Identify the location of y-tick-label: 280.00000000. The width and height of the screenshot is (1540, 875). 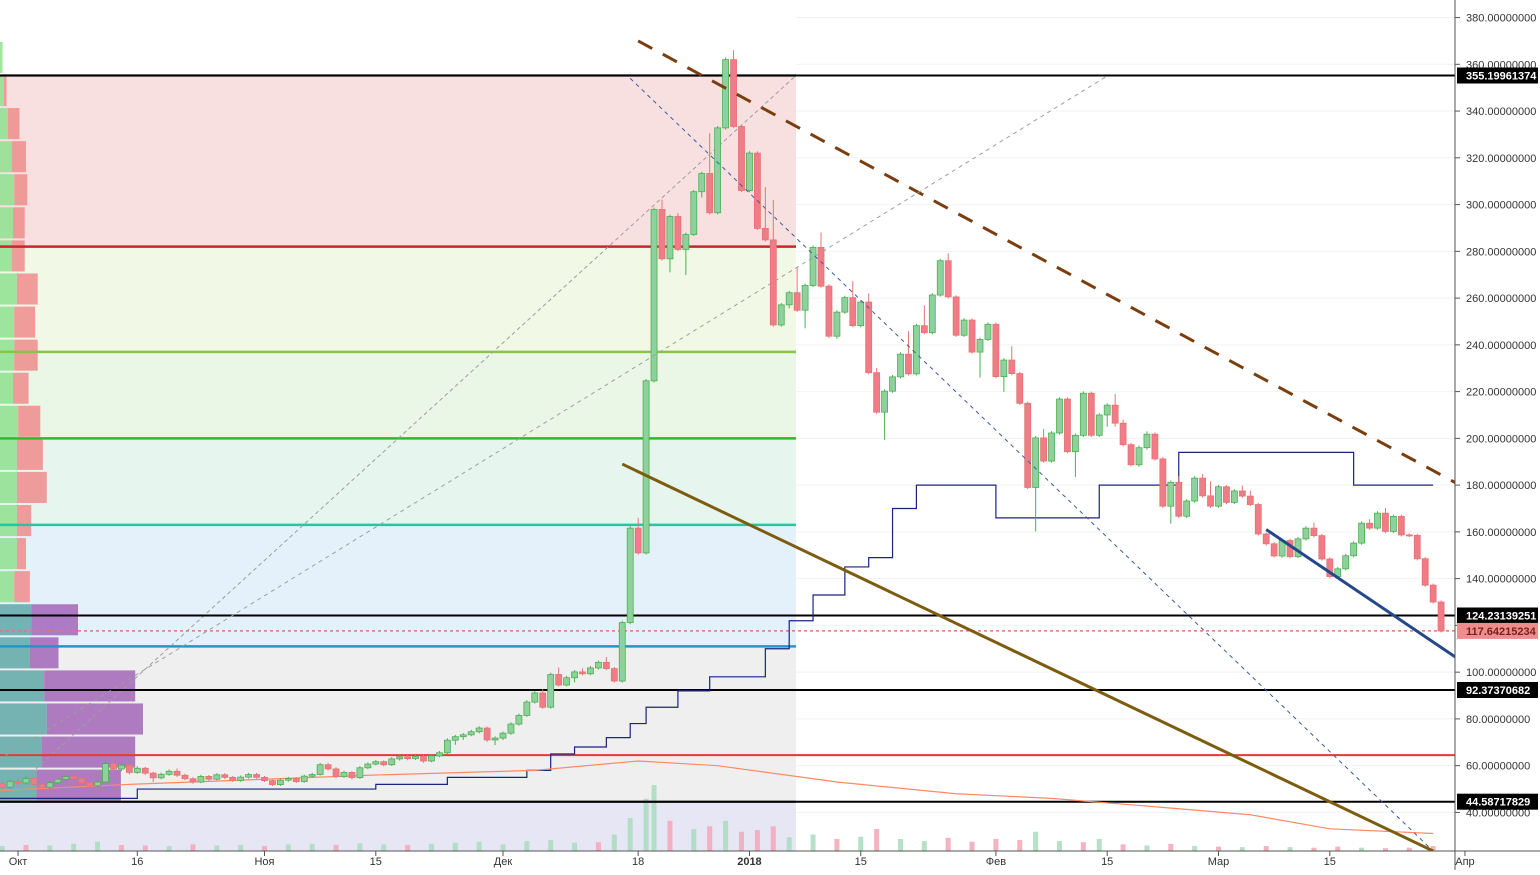
(1501, 252).